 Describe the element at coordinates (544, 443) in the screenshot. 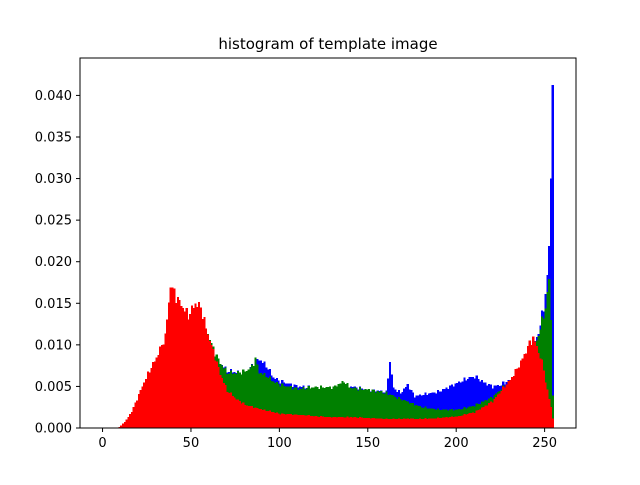

I see `x-tick-label: 250` at that location.